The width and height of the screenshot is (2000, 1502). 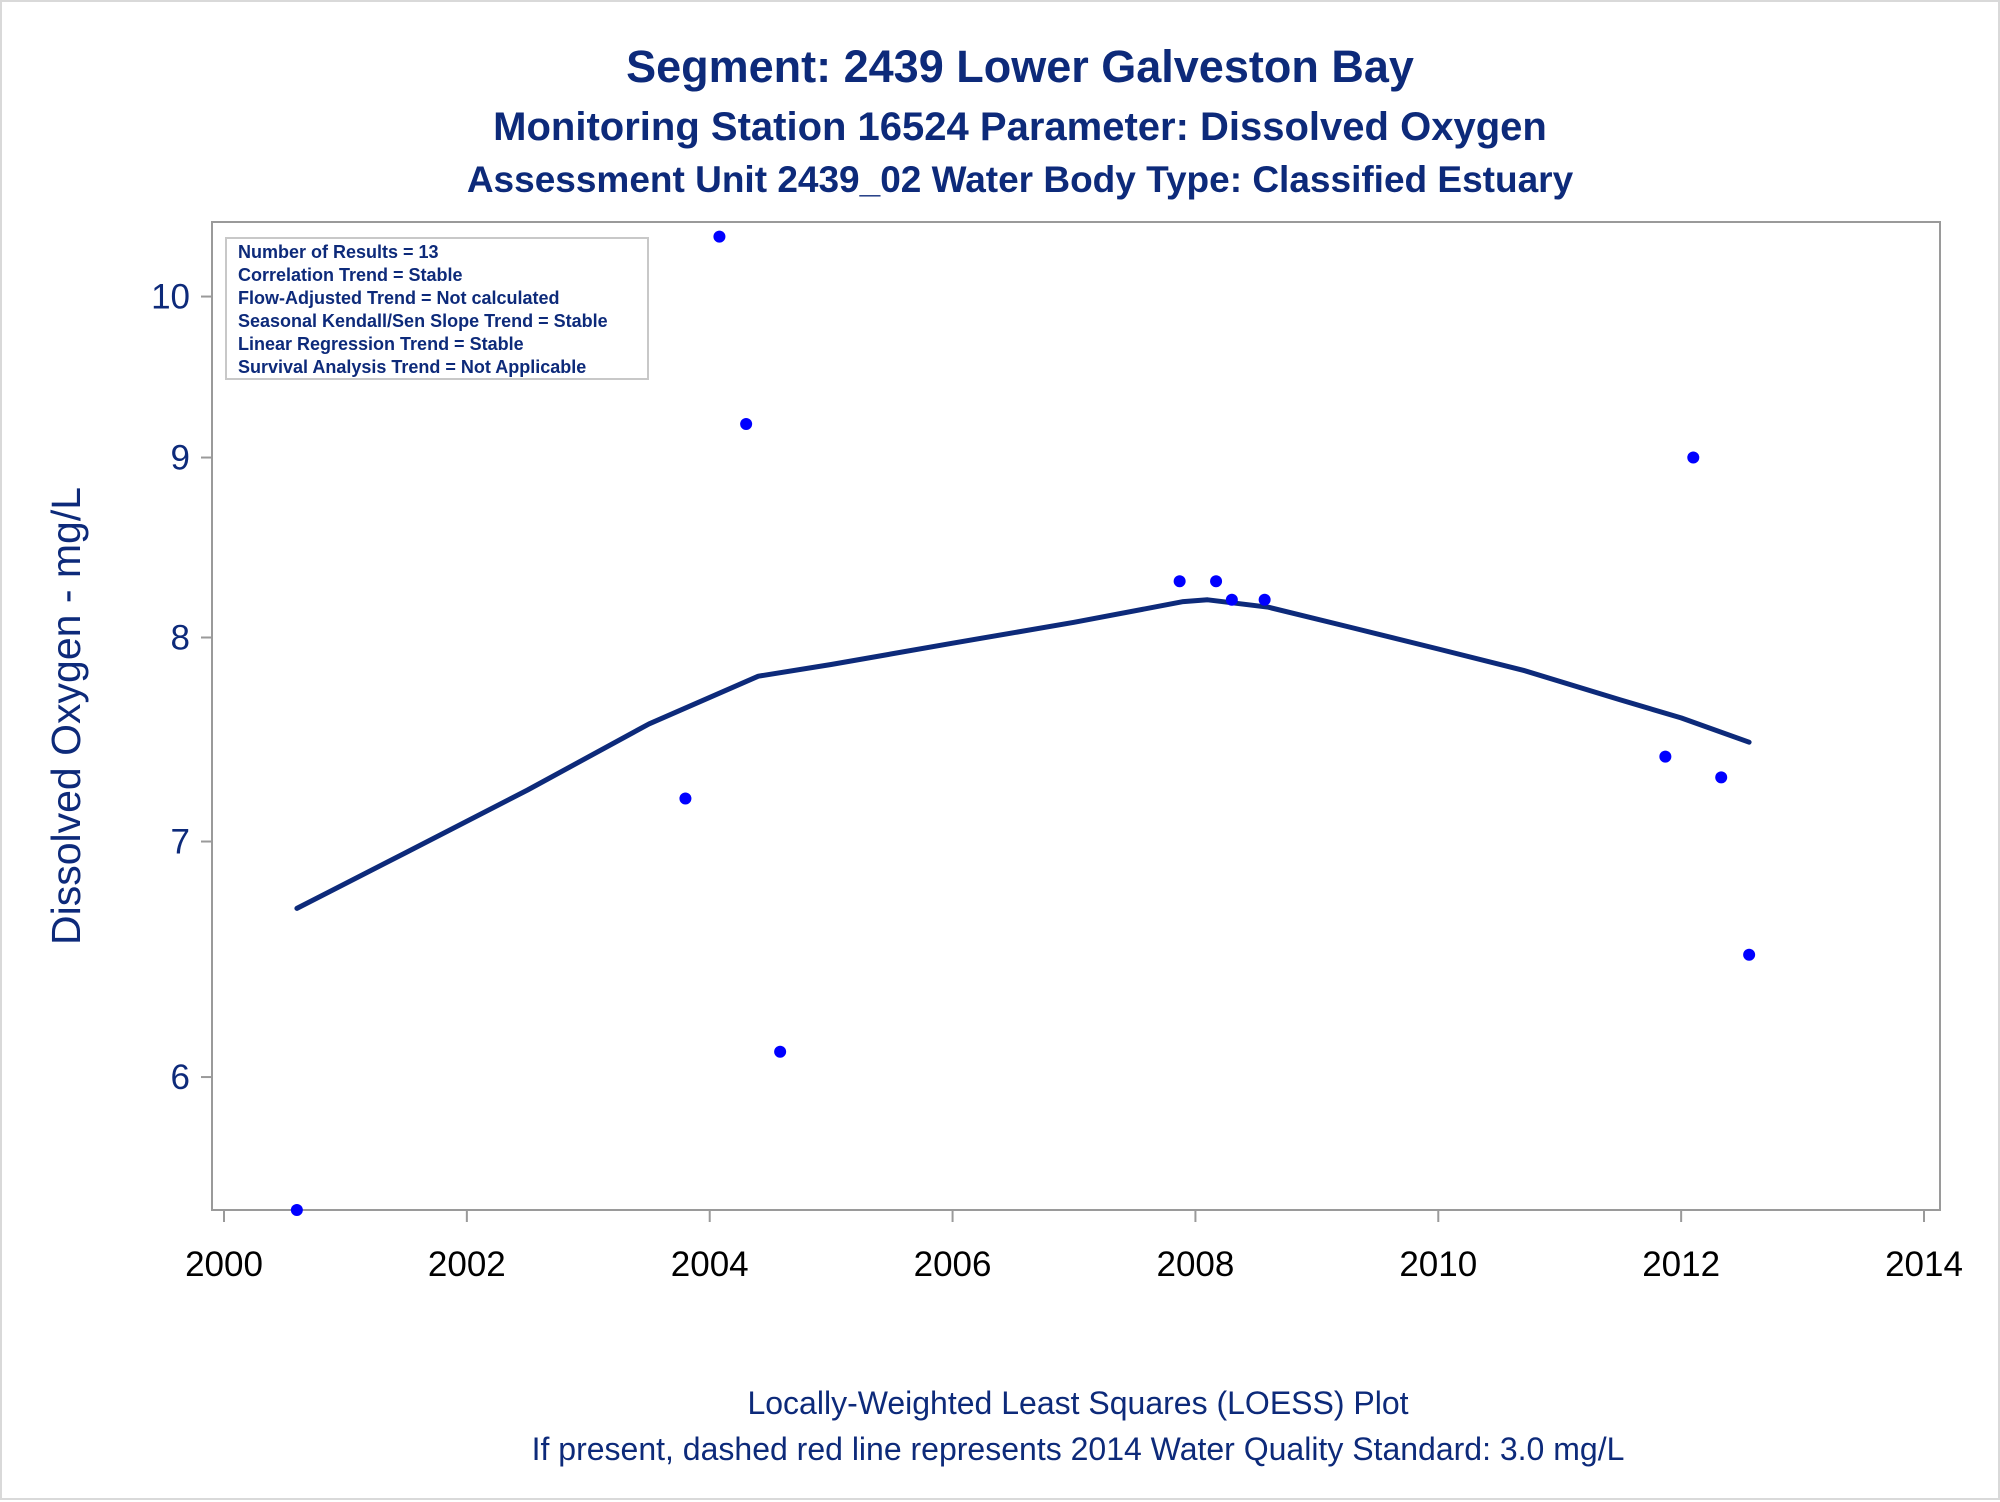 I want to click on x-tick-label: 2008, so click(x=1195, y=1264).